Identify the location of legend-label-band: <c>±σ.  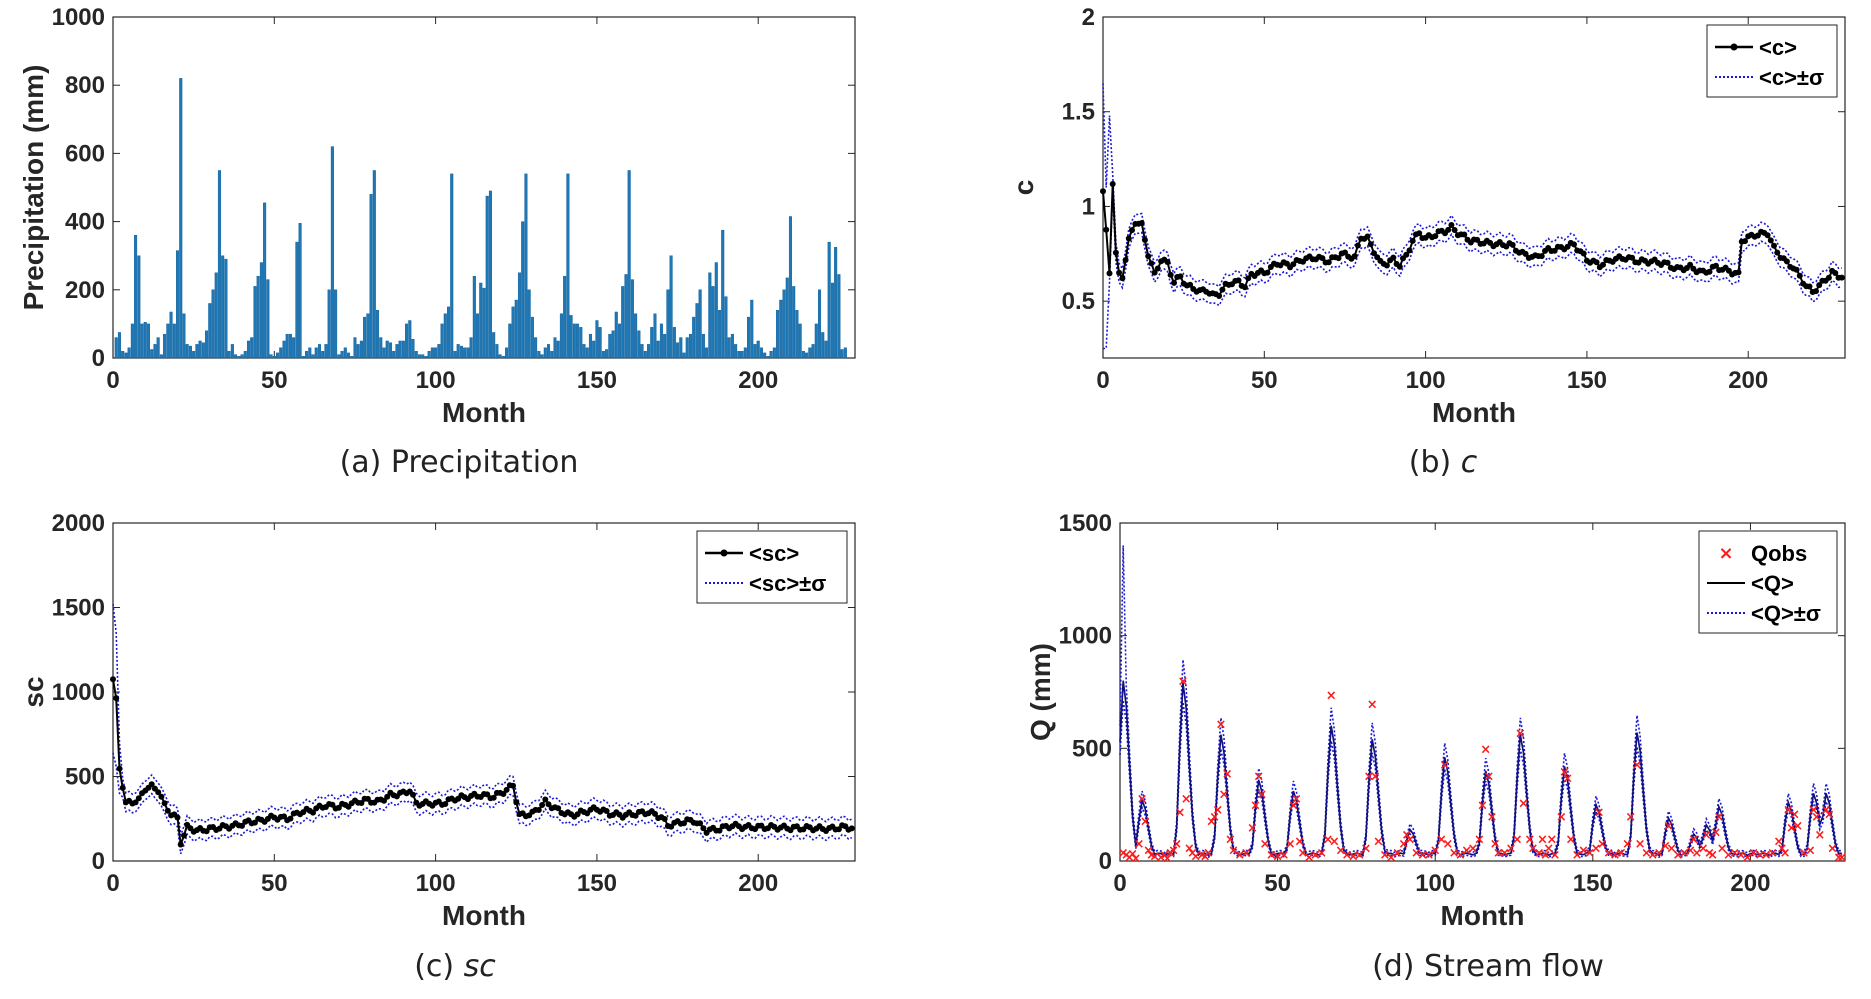
(1791, 77).